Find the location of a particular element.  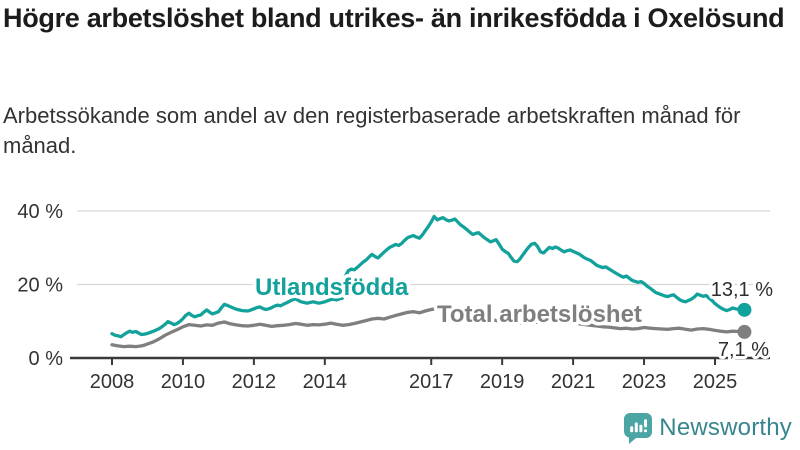

x-tick-label-2019: 2019 is located at coordinates (502, 382).